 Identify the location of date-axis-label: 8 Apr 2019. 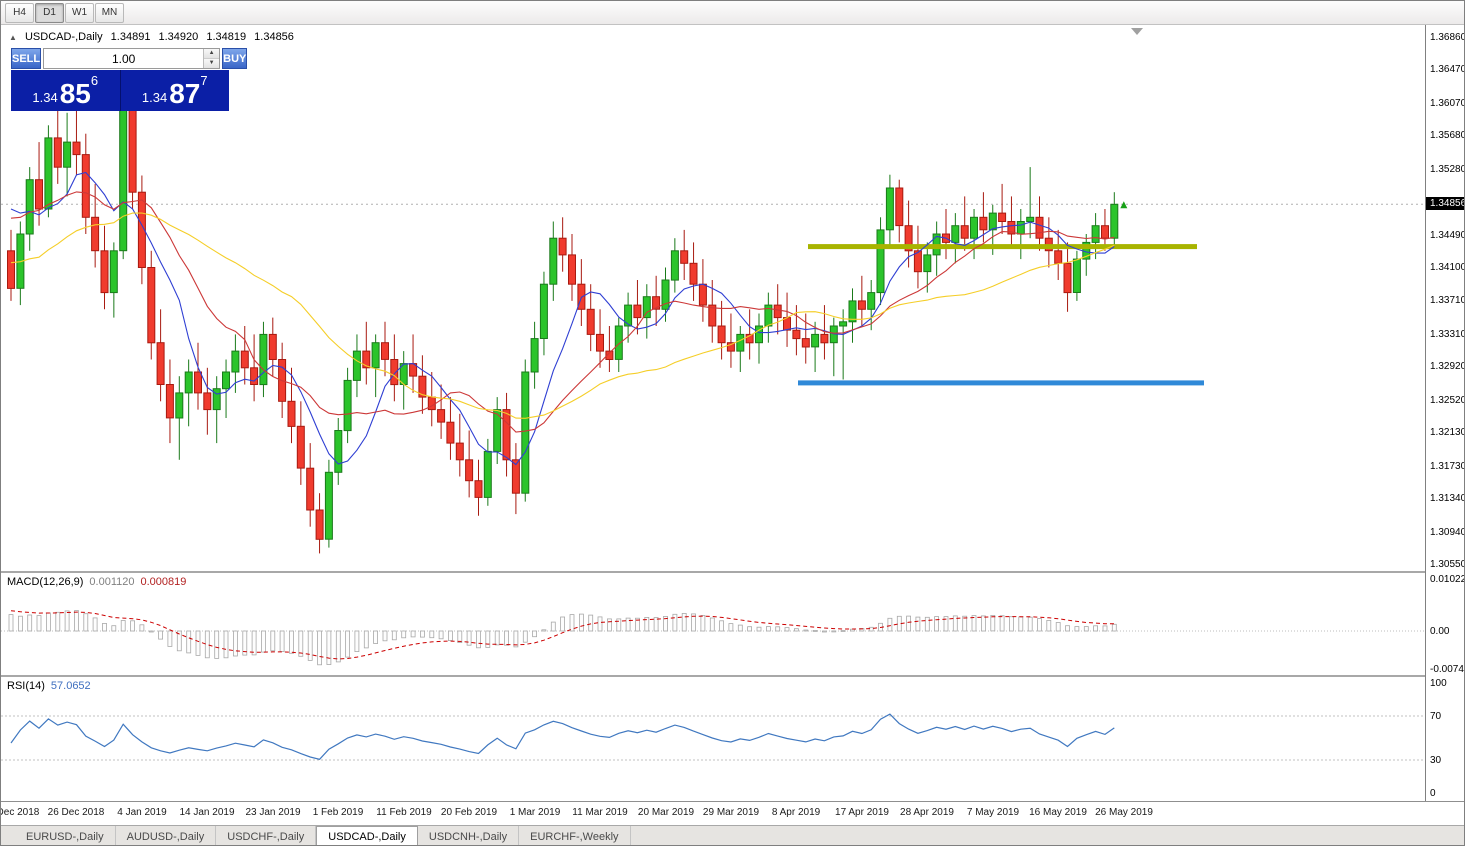
(796, 812).